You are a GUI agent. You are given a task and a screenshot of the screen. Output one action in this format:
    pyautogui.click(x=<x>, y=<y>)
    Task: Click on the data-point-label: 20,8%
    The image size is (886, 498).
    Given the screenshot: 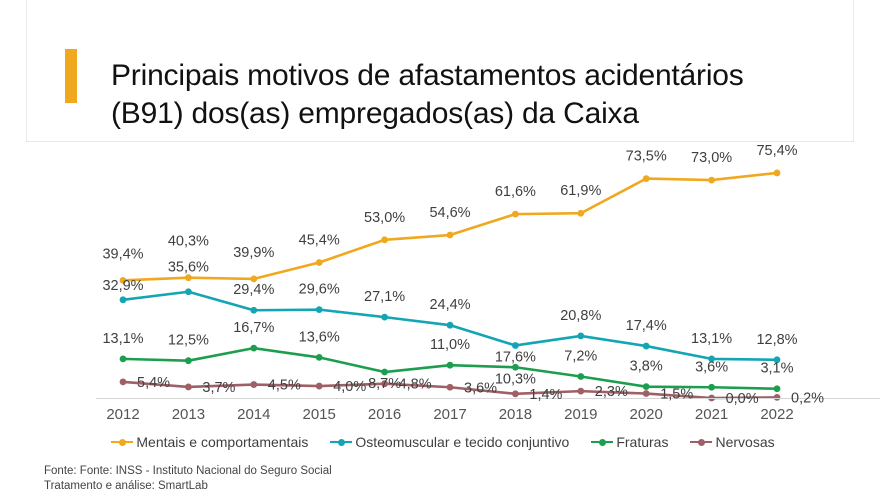 What is the action you would take?
    pyautogui.click(x=580, y=316)
    